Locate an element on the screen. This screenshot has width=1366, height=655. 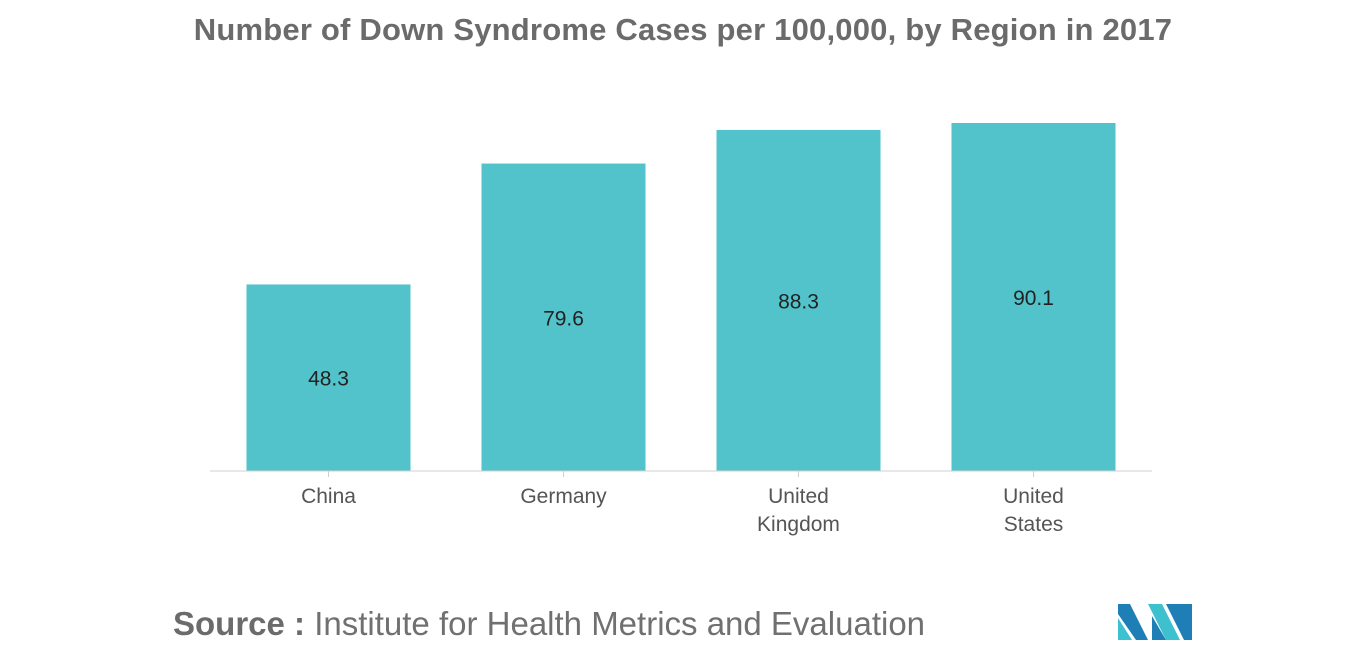
bar-value-label: 90.1 is located at coordinates (1033, 298).